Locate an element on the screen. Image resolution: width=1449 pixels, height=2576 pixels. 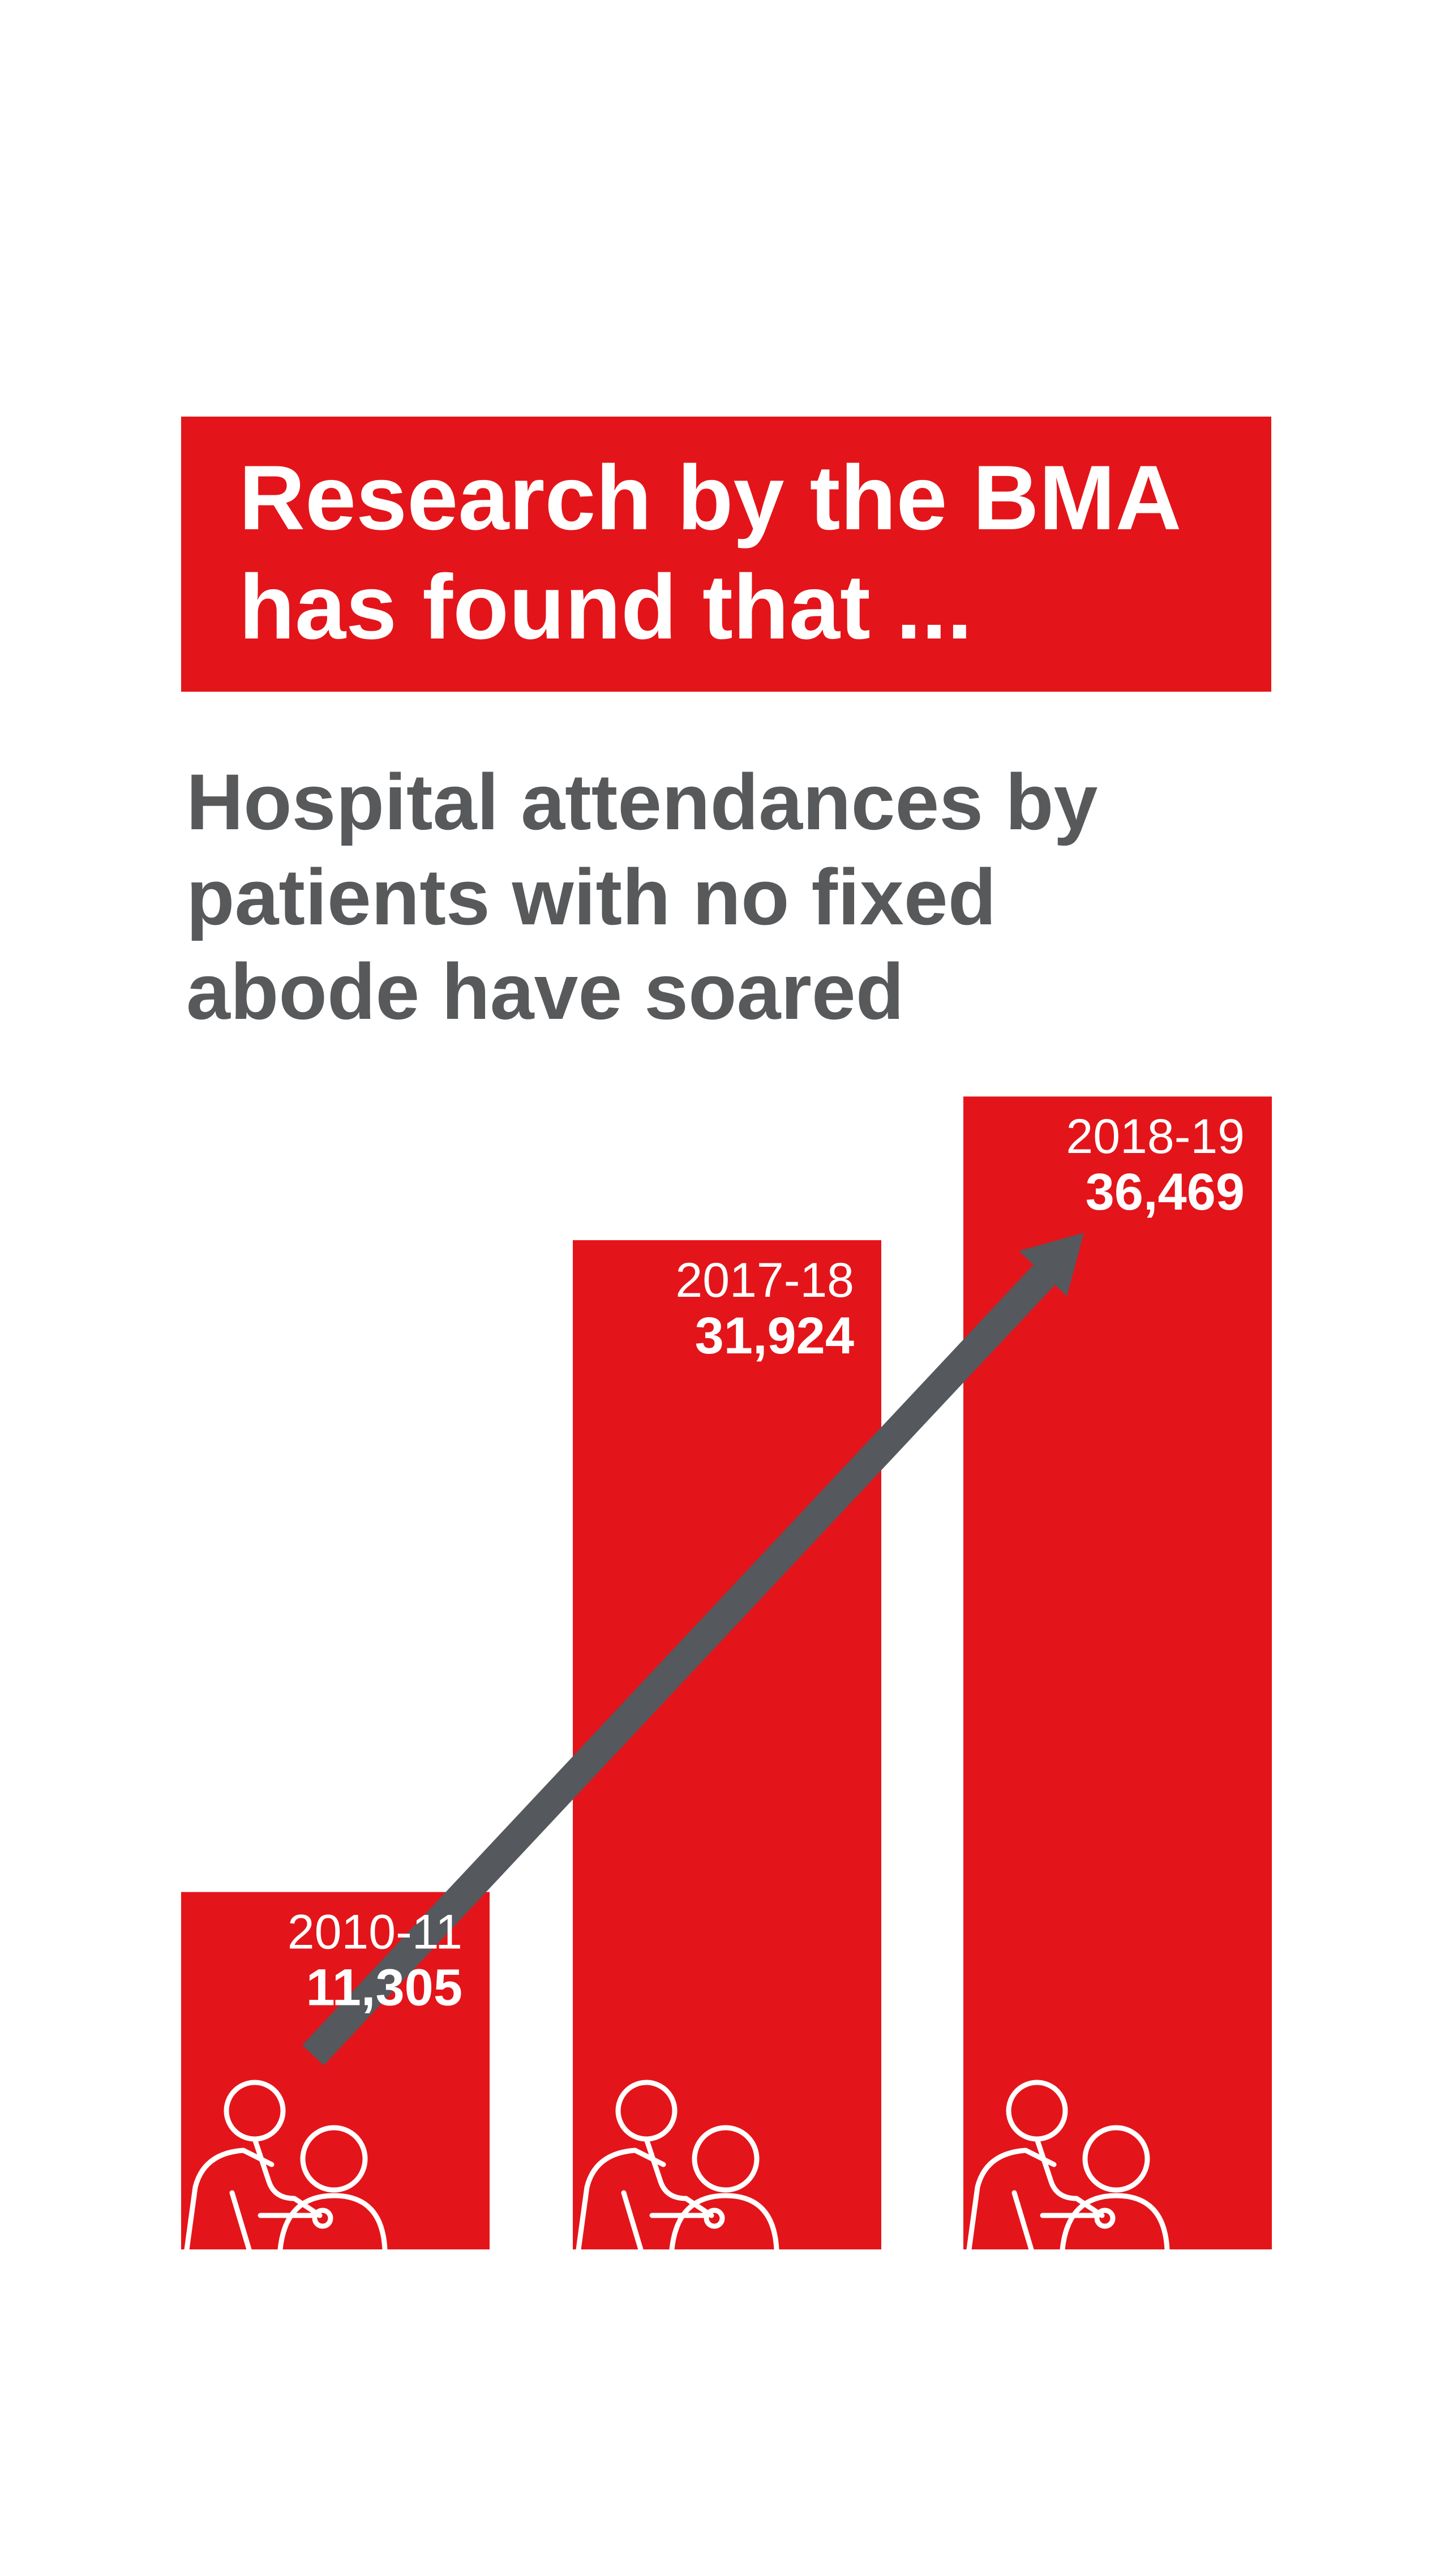
value-label: 36,469 is located at coordinates (1165, 1192).